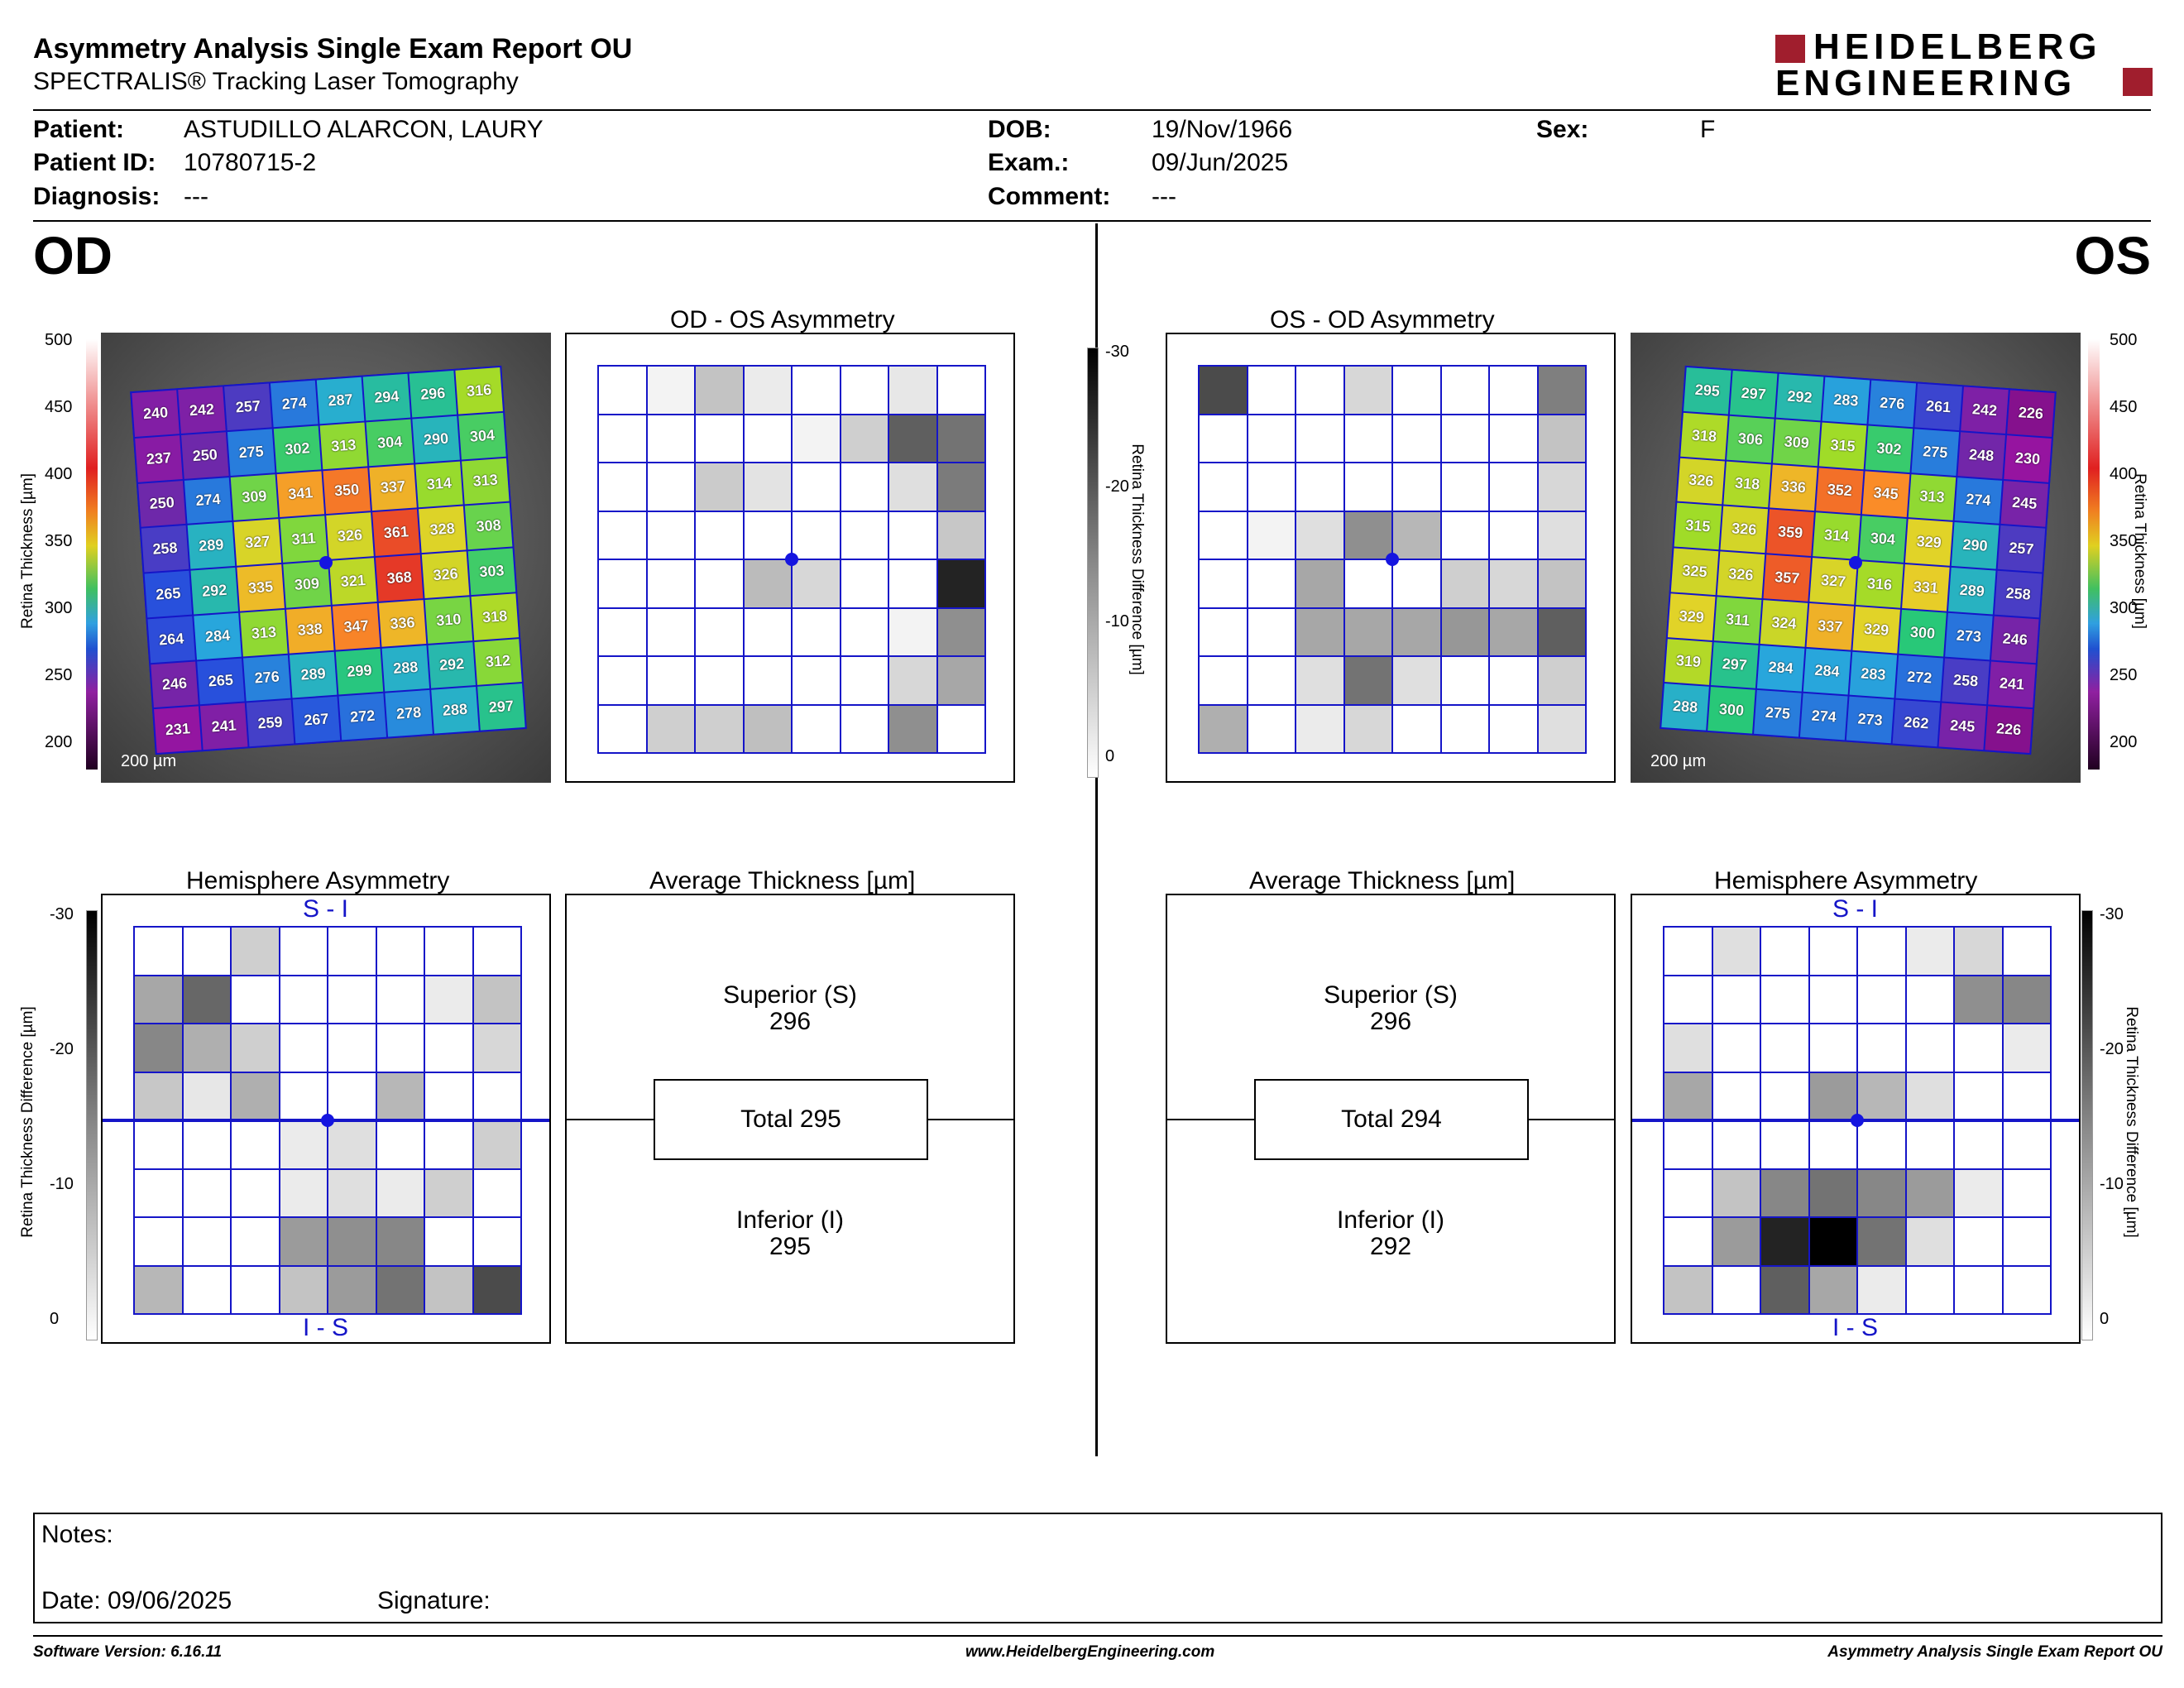  Describe the element at coordinates (1935, 452) in the screenshot. I see `os-thickness-value: 275` at that location.